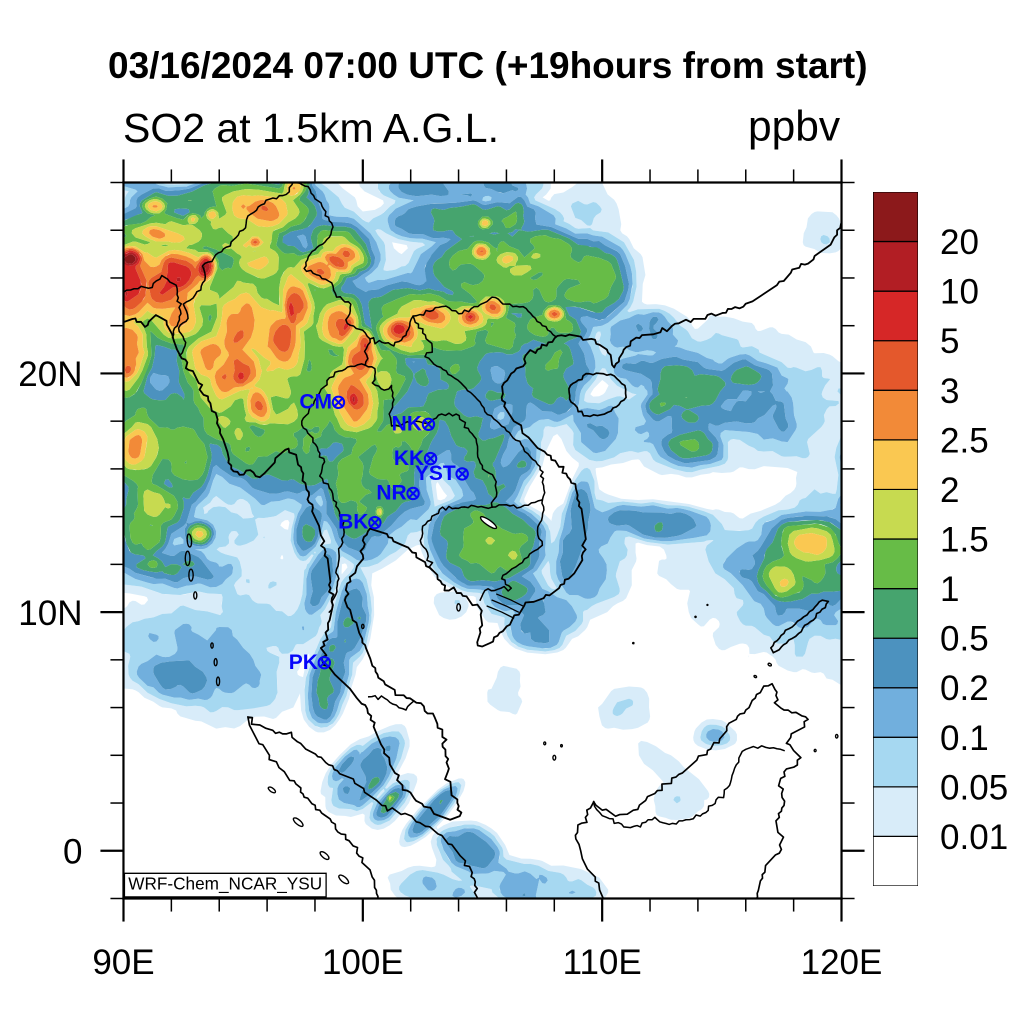 This screenshot has height=1024, width=1024. Describe the element at coordinates (435, 473) in the screenshot. I see `svg-text: YST` at that location.